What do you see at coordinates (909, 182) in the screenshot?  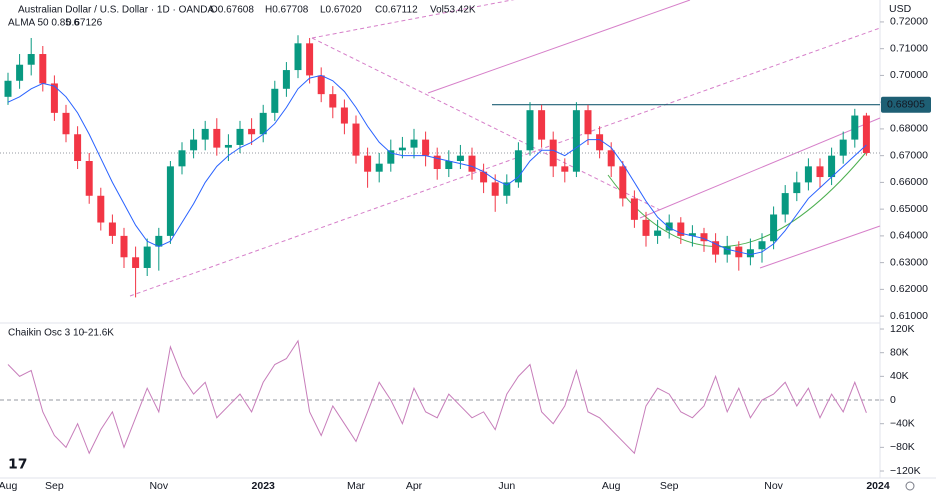 I see `y-tick-label: 0.66000` at bounding box center [909, 182].